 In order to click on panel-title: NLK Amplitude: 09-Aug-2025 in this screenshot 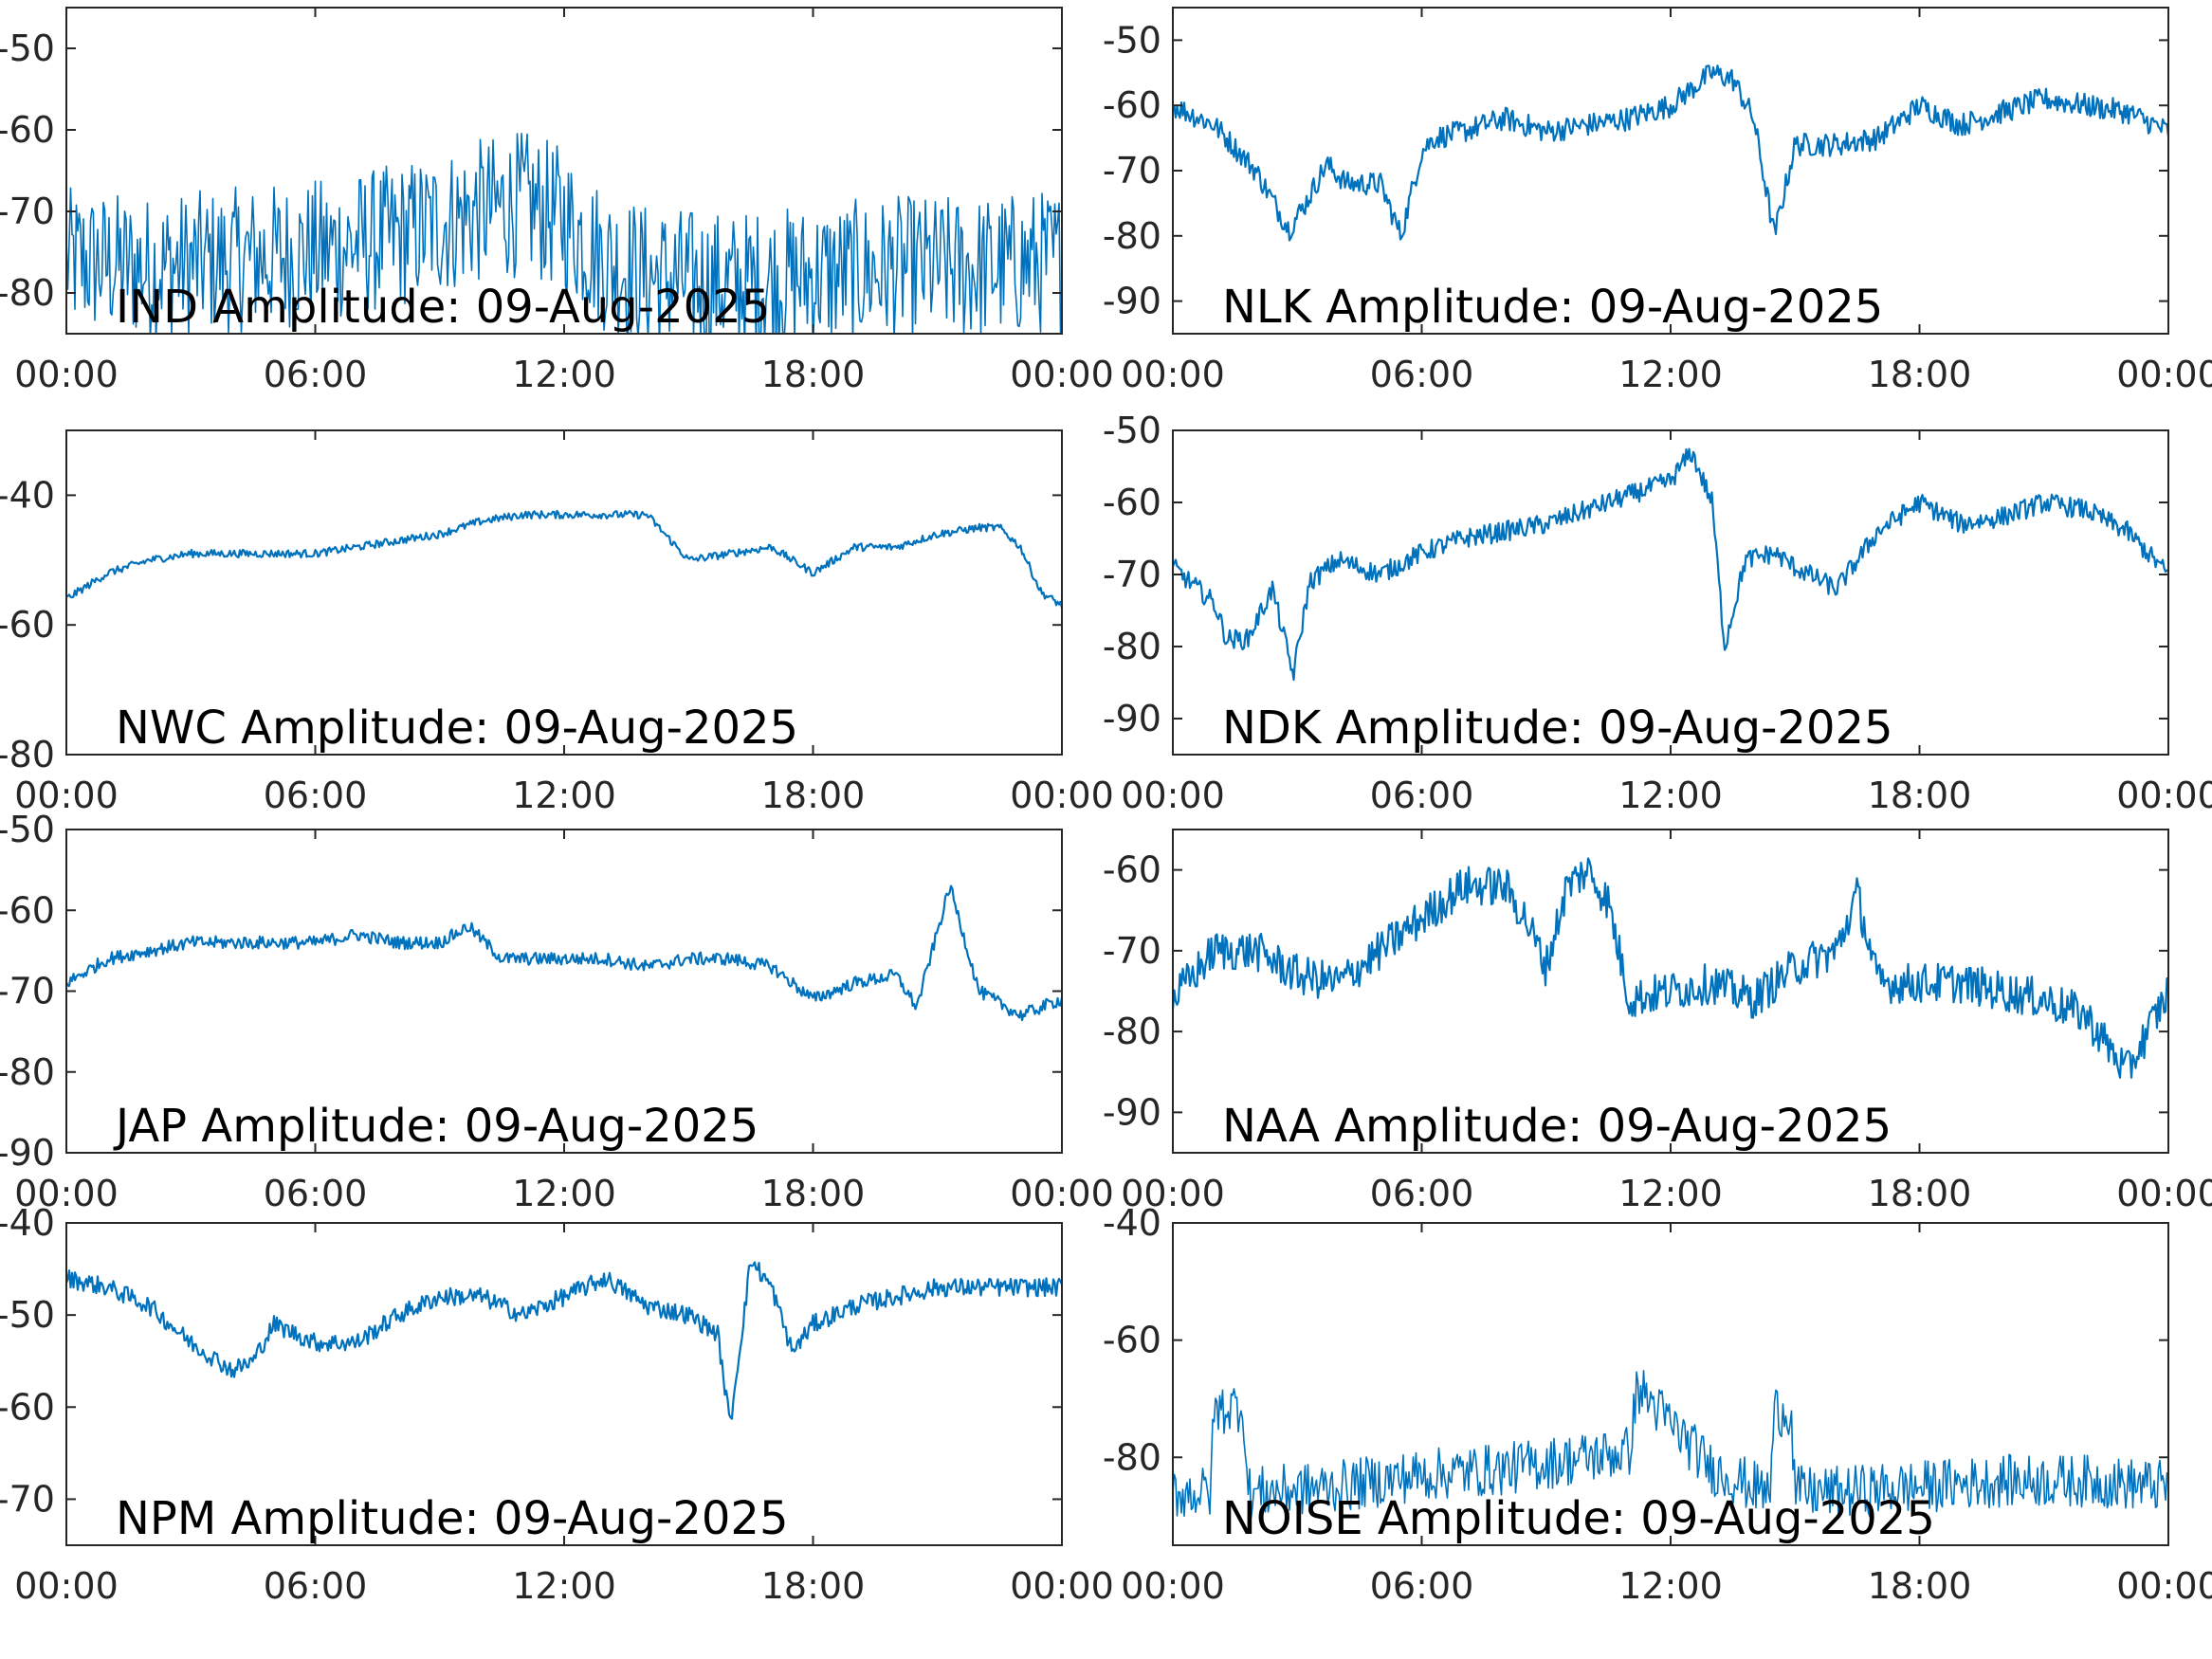, I will do `click(1552, 307)`.